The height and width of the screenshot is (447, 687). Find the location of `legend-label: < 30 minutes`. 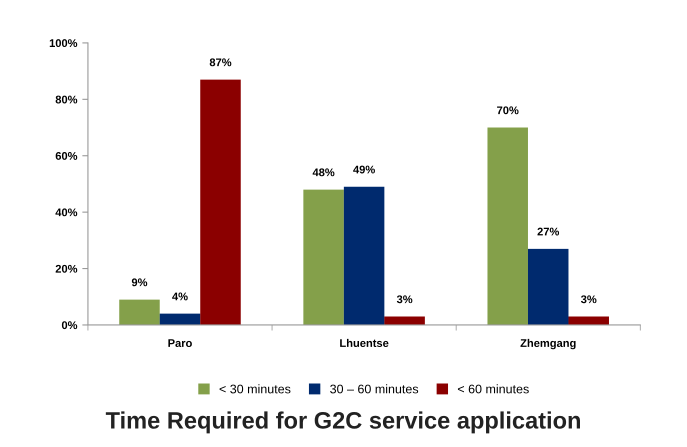

legend-label: < 30 minutes is located at coordinates (255, 389).